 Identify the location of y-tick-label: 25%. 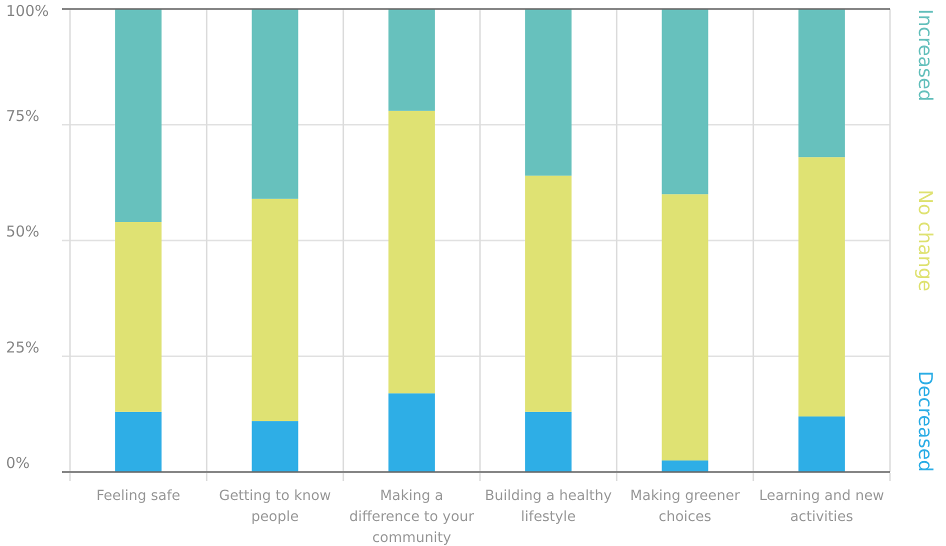
(23, 347).